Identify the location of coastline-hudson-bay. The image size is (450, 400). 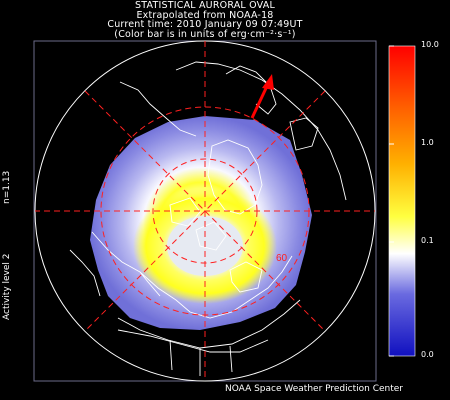
(246, 277).